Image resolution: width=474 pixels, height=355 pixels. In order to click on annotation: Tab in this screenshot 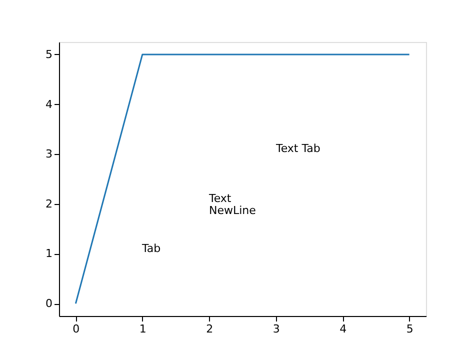, I will do `click(151, 248)`.